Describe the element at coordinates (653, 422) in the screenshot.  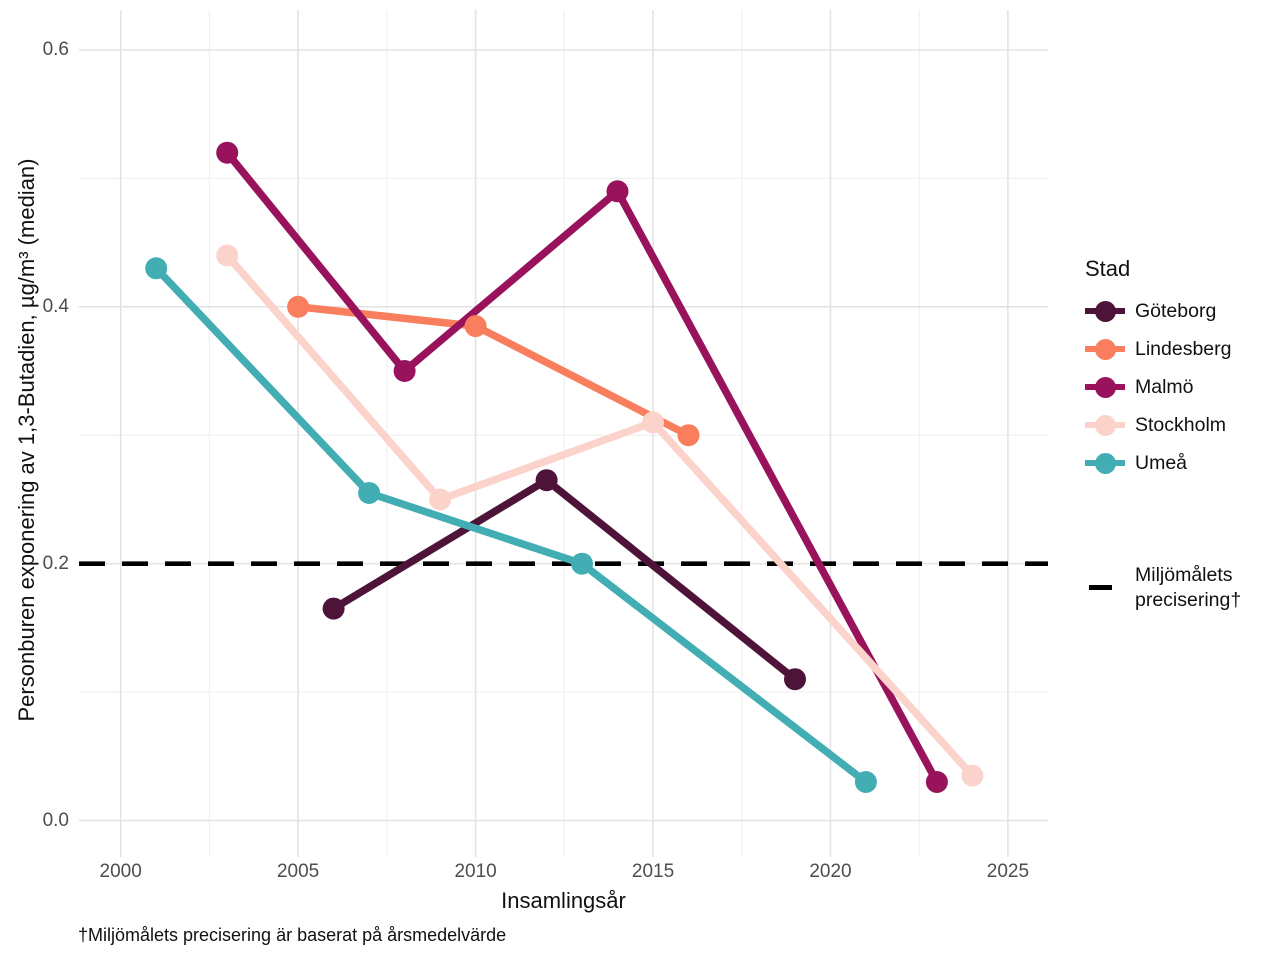
I see `series-point-stockholm-2015` at that location.